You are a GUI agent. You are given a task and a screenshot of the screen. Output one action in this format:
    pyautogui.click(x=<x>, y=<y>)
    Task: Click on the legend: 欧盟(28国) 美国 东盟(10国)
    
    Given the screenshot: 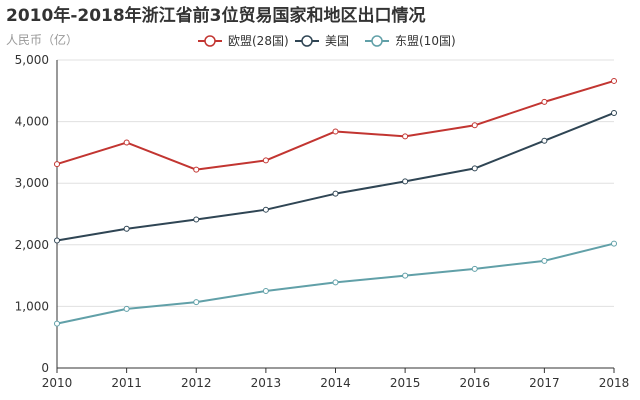 What is the action you would take?
    pyautogui.click(x=327, y=41)
    